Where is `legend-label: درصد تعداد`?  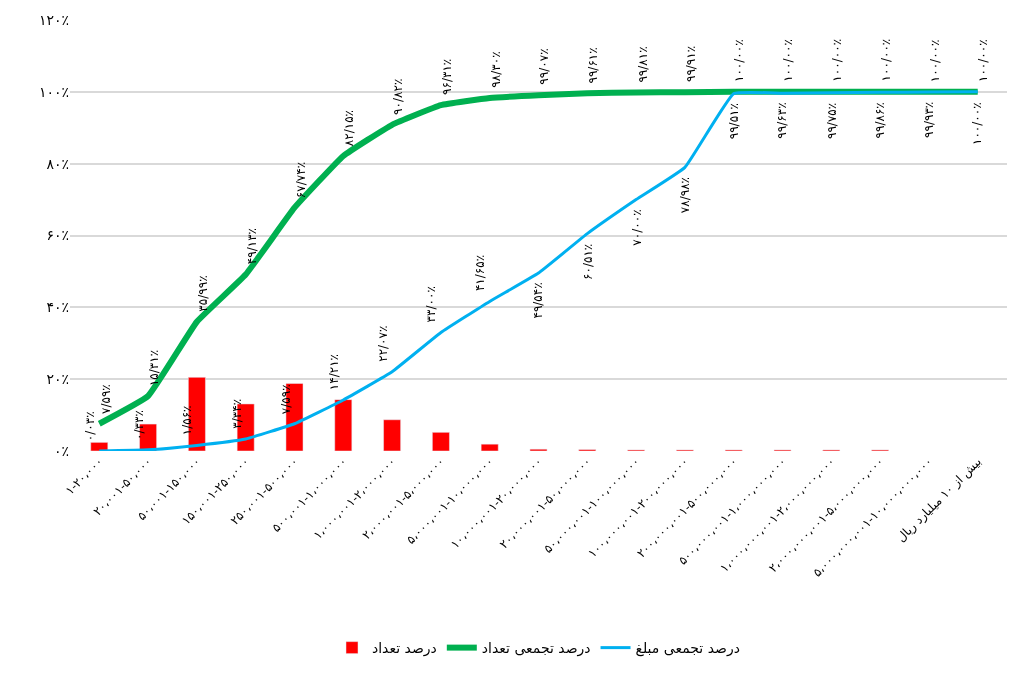 legend-label: درصد تعداد is located at coordinates (404, 649).